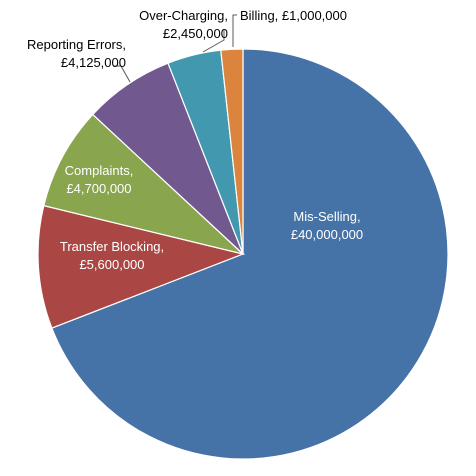  I want to click on leader-line-over-charging, so click(213, 41).